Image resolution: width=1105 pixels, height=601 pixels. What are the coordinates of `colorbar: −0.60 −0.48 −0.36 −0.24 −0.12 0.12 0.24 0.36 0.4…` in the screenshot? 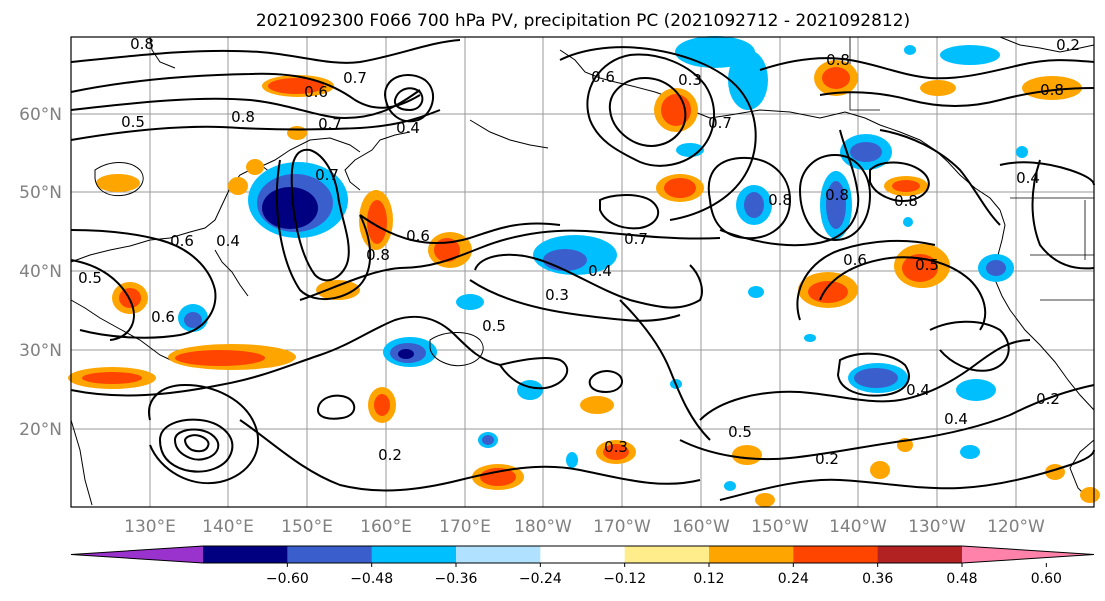 It's located at (582, 566).